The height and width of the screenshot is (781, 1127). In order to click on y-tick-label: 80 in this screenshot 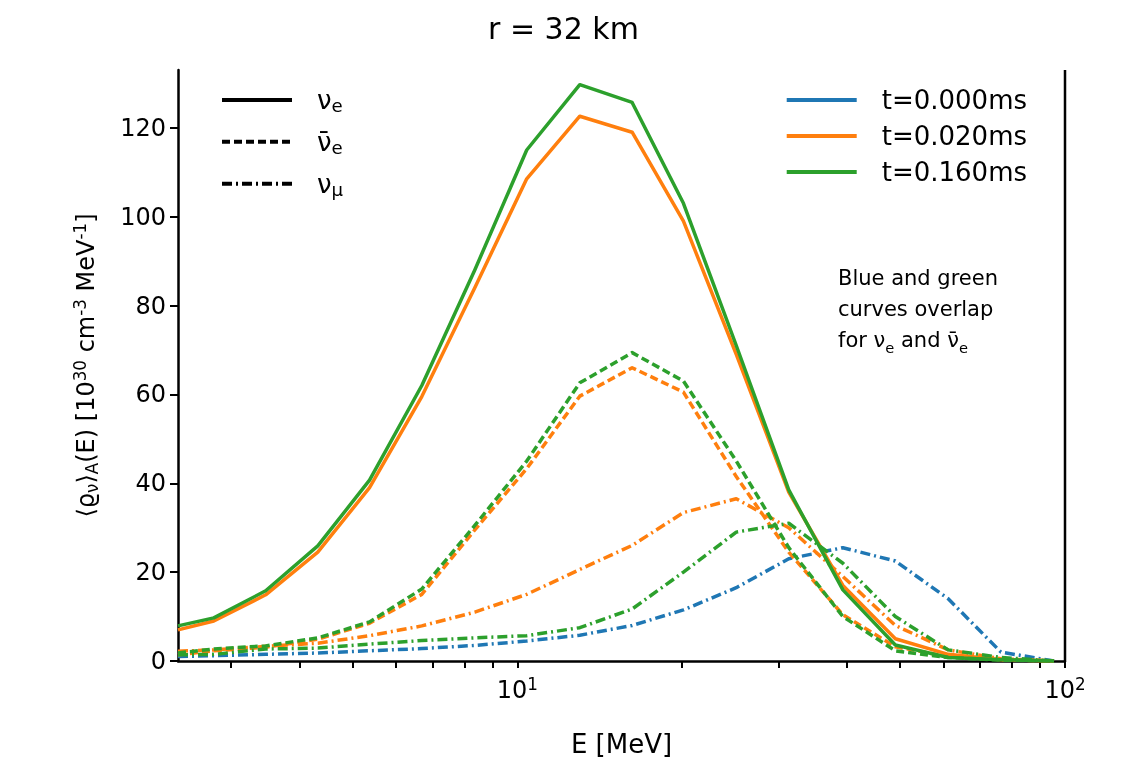, I will do `click(150, 305)`.